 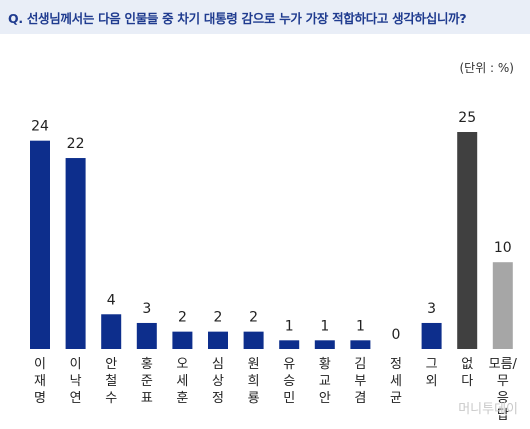 What do you see at coordinates (182, 398) in the screenshot?
I see `category-label-line: 훈` at bounding box center [182, 398].